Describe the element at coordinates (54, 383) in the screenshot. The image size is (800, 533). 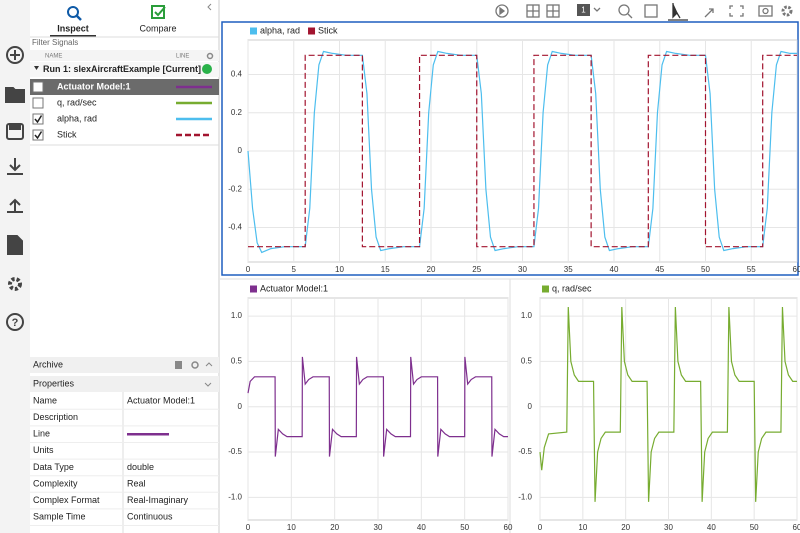
I see `properties-title: Properties` at that location.